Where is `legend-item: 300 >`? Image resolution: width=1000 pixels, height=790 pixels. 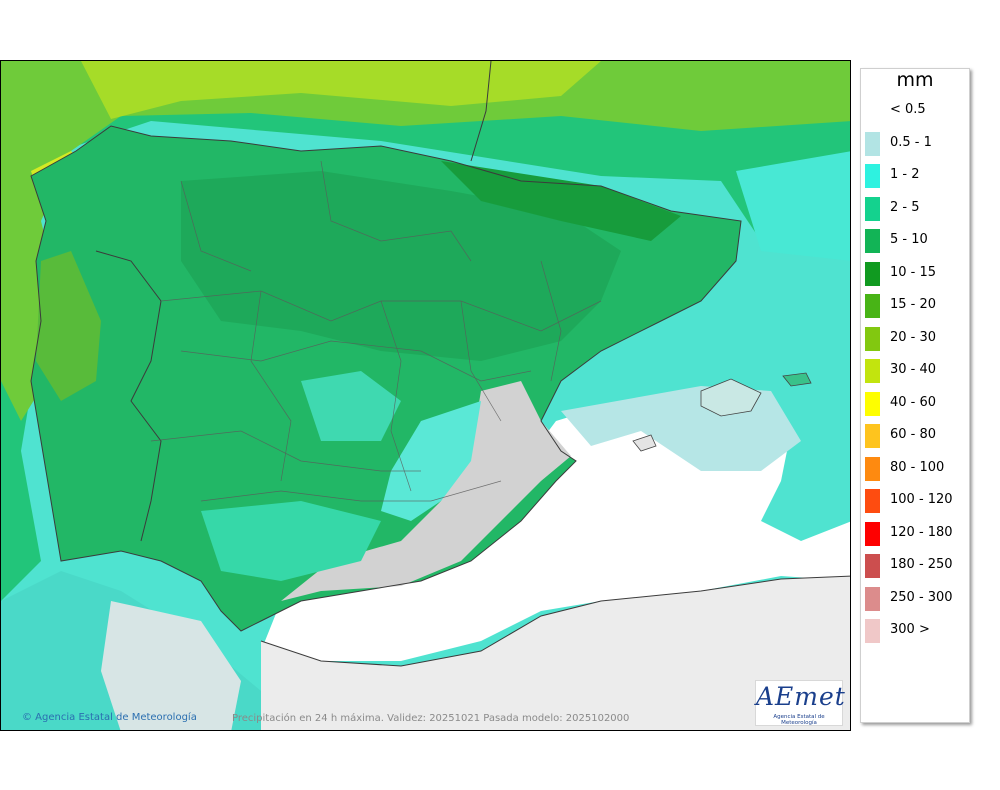 legend-item: 300 > is located at coordinates (917, 630).